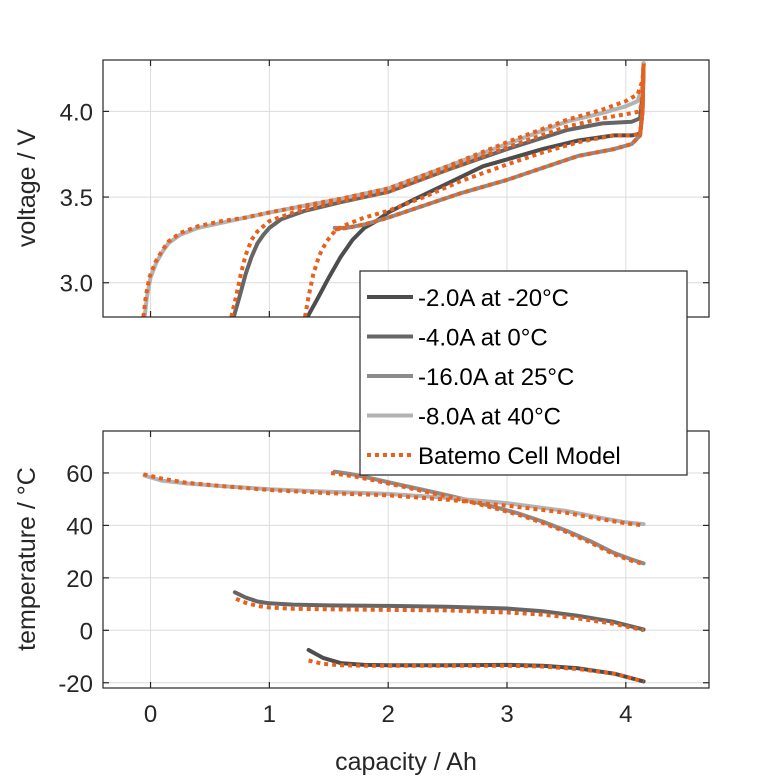 This screenshot has height=781, width=781. I want to click on legend-entry: Batemo Cell Model, so click(494, 456).